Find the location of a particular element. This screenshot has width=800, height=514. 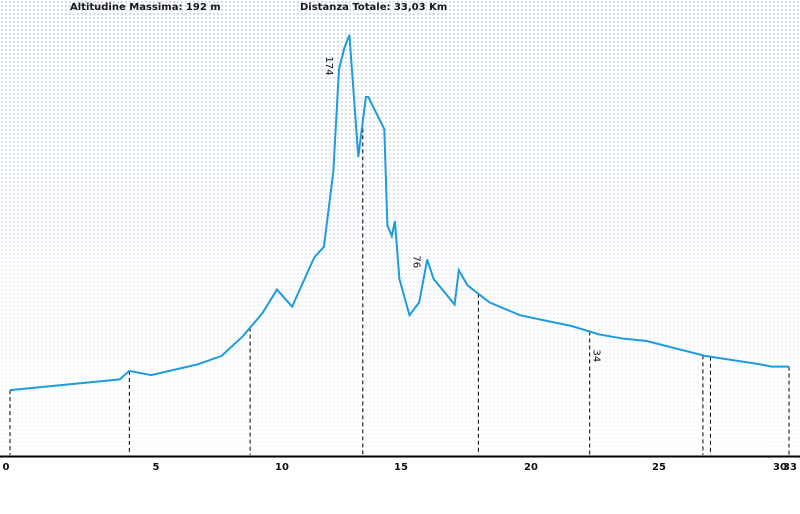

x-tick-label: 33 is located at coordinates (790, 467).